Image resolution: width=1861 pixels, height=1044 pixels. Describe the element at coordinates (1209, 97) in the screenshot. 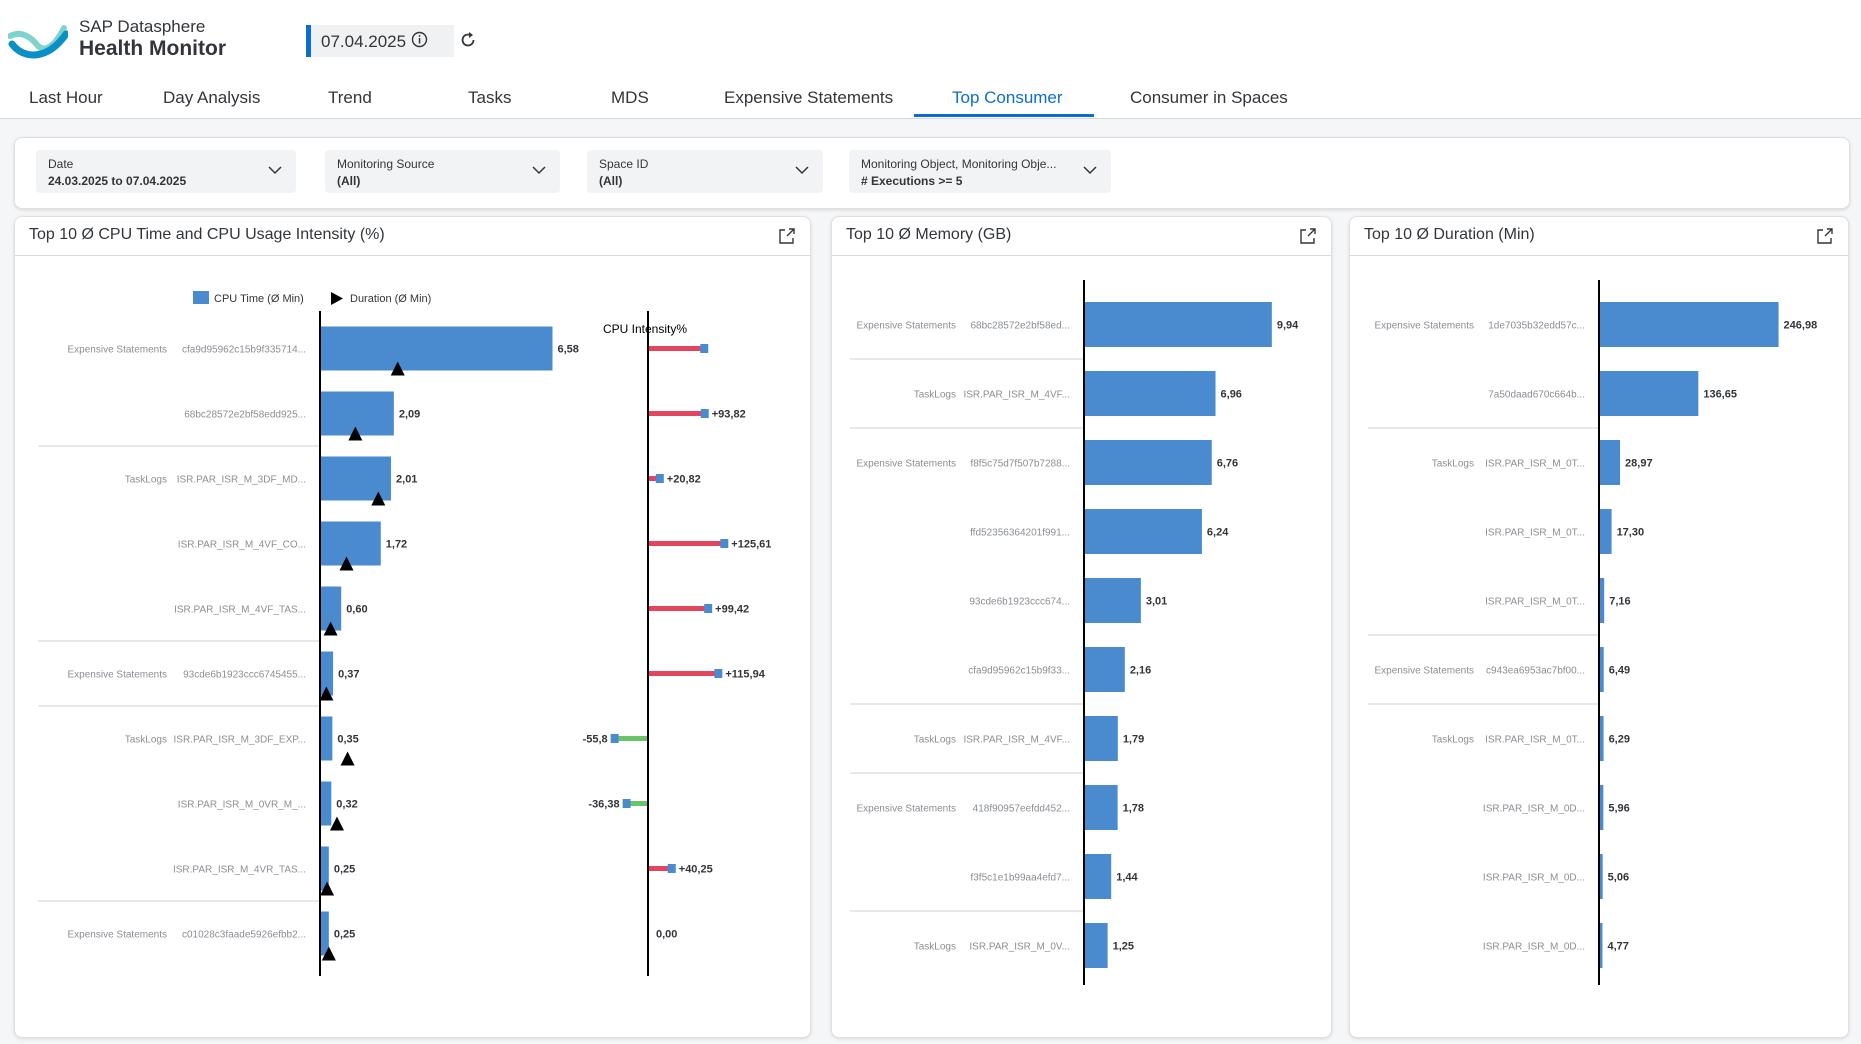

I see `tab-consumer-in-spaces: Consumer in Spaces` at that location.